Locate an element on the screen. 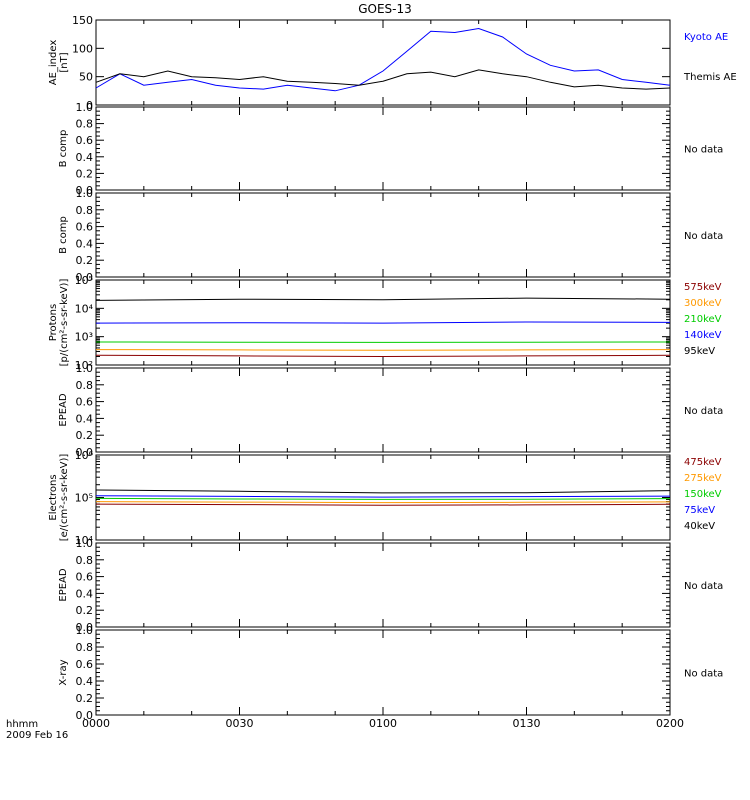 Image resolution: width=750 pixels, height=800 pixels. y-tick-label: 10⁶ is located at coordinates (84, 455).